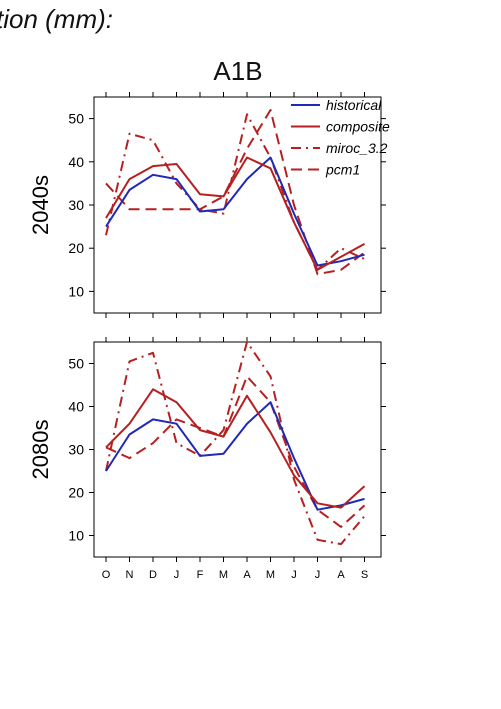 The width and height of the screenshot is (501, 709). Describe the element at coordinates (357, 148) in the screenshot. I see `legend-label: miroc_3.2` at that location.